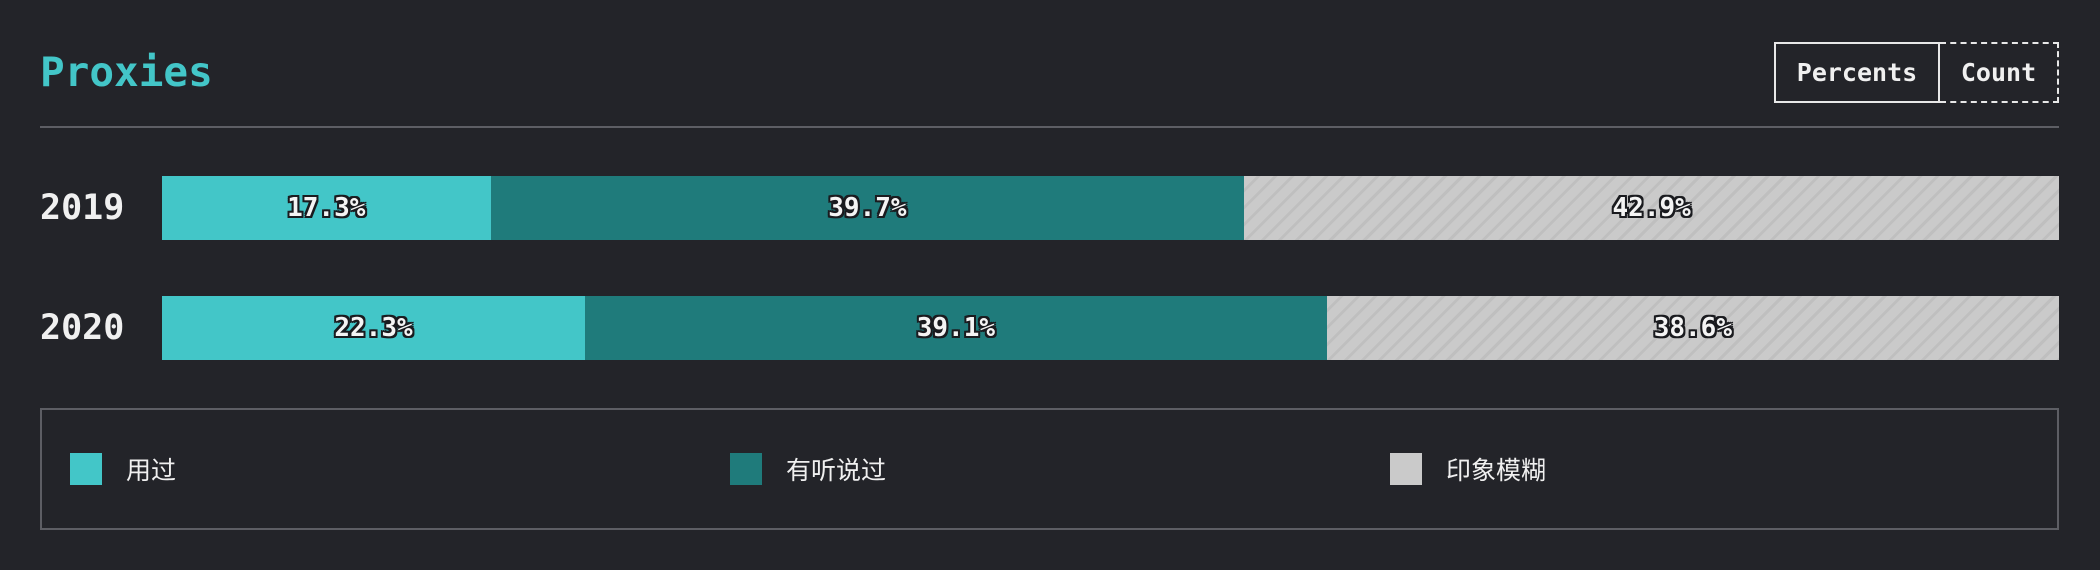 The width and height of the screenshot is (2100, 570). I want to click on count-button: Count, so click(1999, 72).